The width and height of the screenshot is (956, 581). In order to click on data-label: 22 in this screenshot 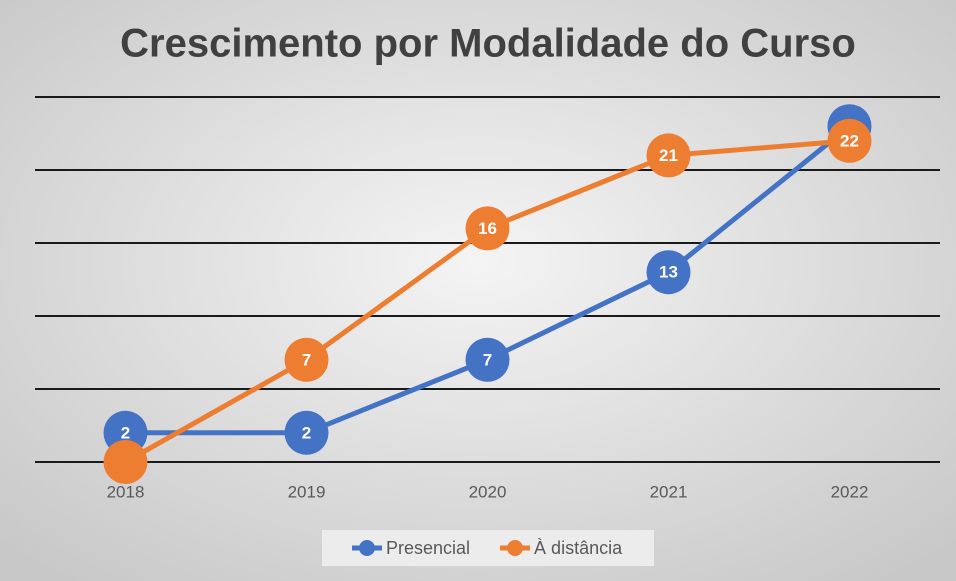, I will do `click(849, 140)`.